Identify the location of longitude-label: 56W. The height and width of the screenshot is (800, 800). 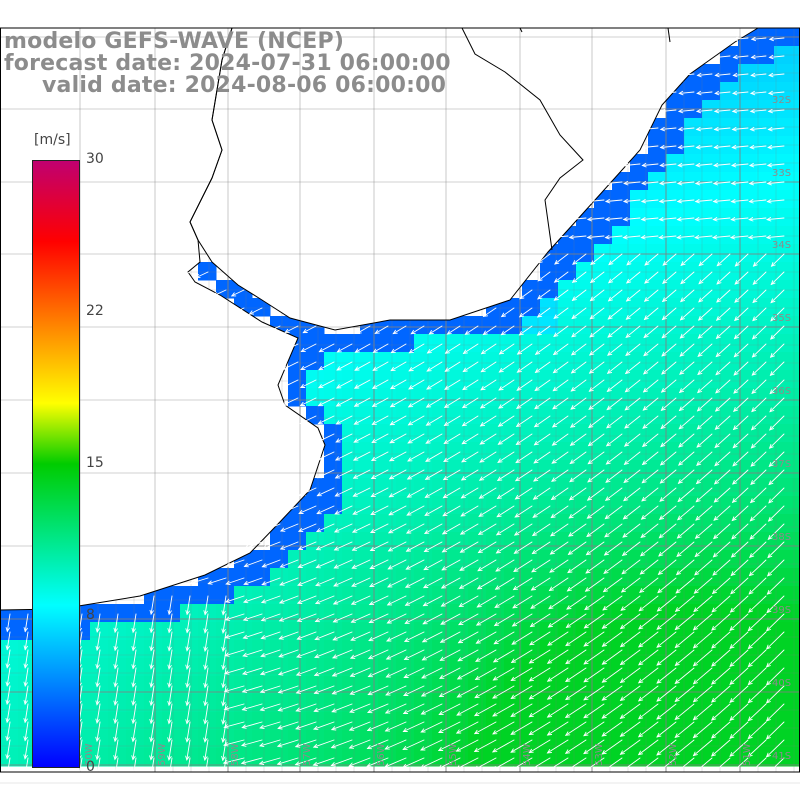
(381, 754).